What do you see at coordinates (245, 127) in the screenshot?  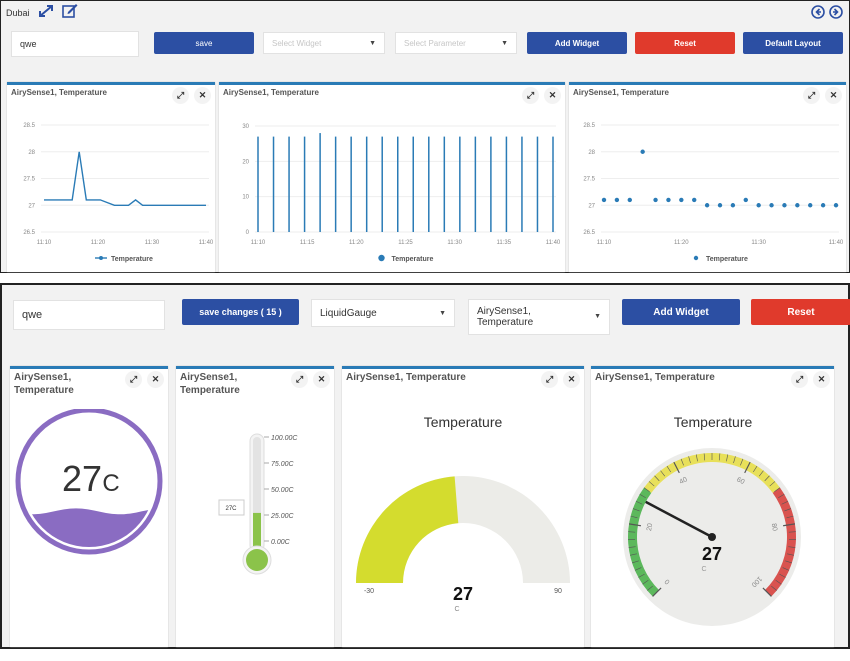 I see `y-tick-label: 30` at bounding box center [245, 127].